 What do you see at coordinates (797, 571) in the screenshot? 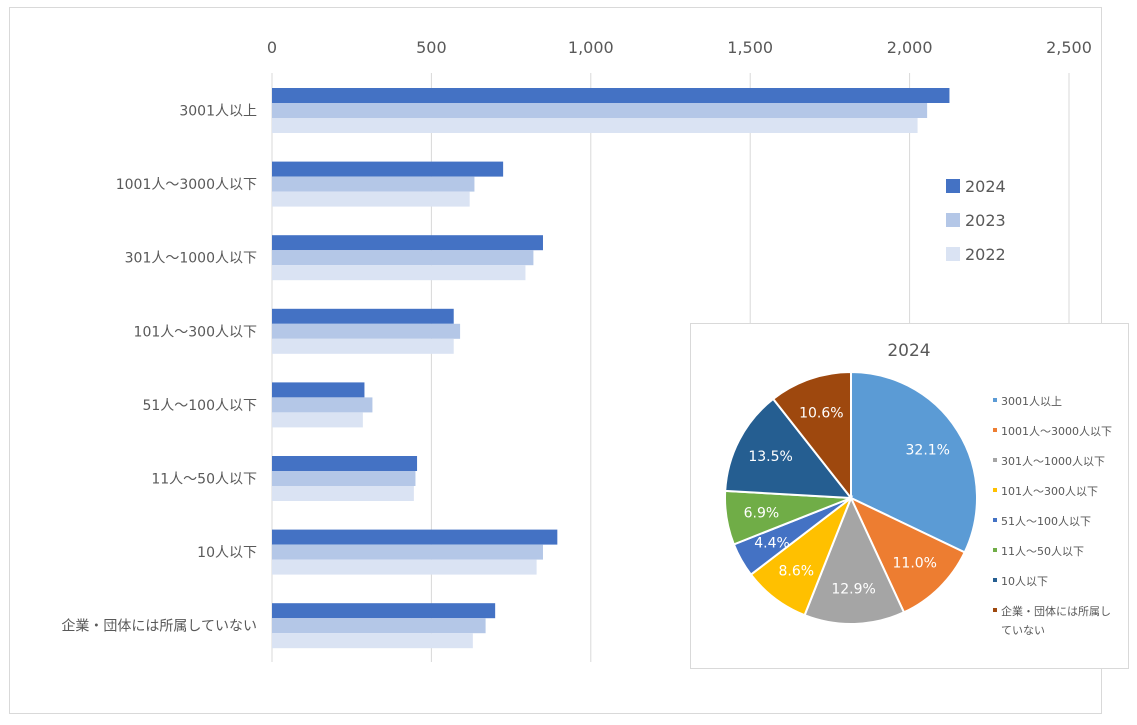
I see `pie-value-label: 8.6%` at bounding box center [797, 571].